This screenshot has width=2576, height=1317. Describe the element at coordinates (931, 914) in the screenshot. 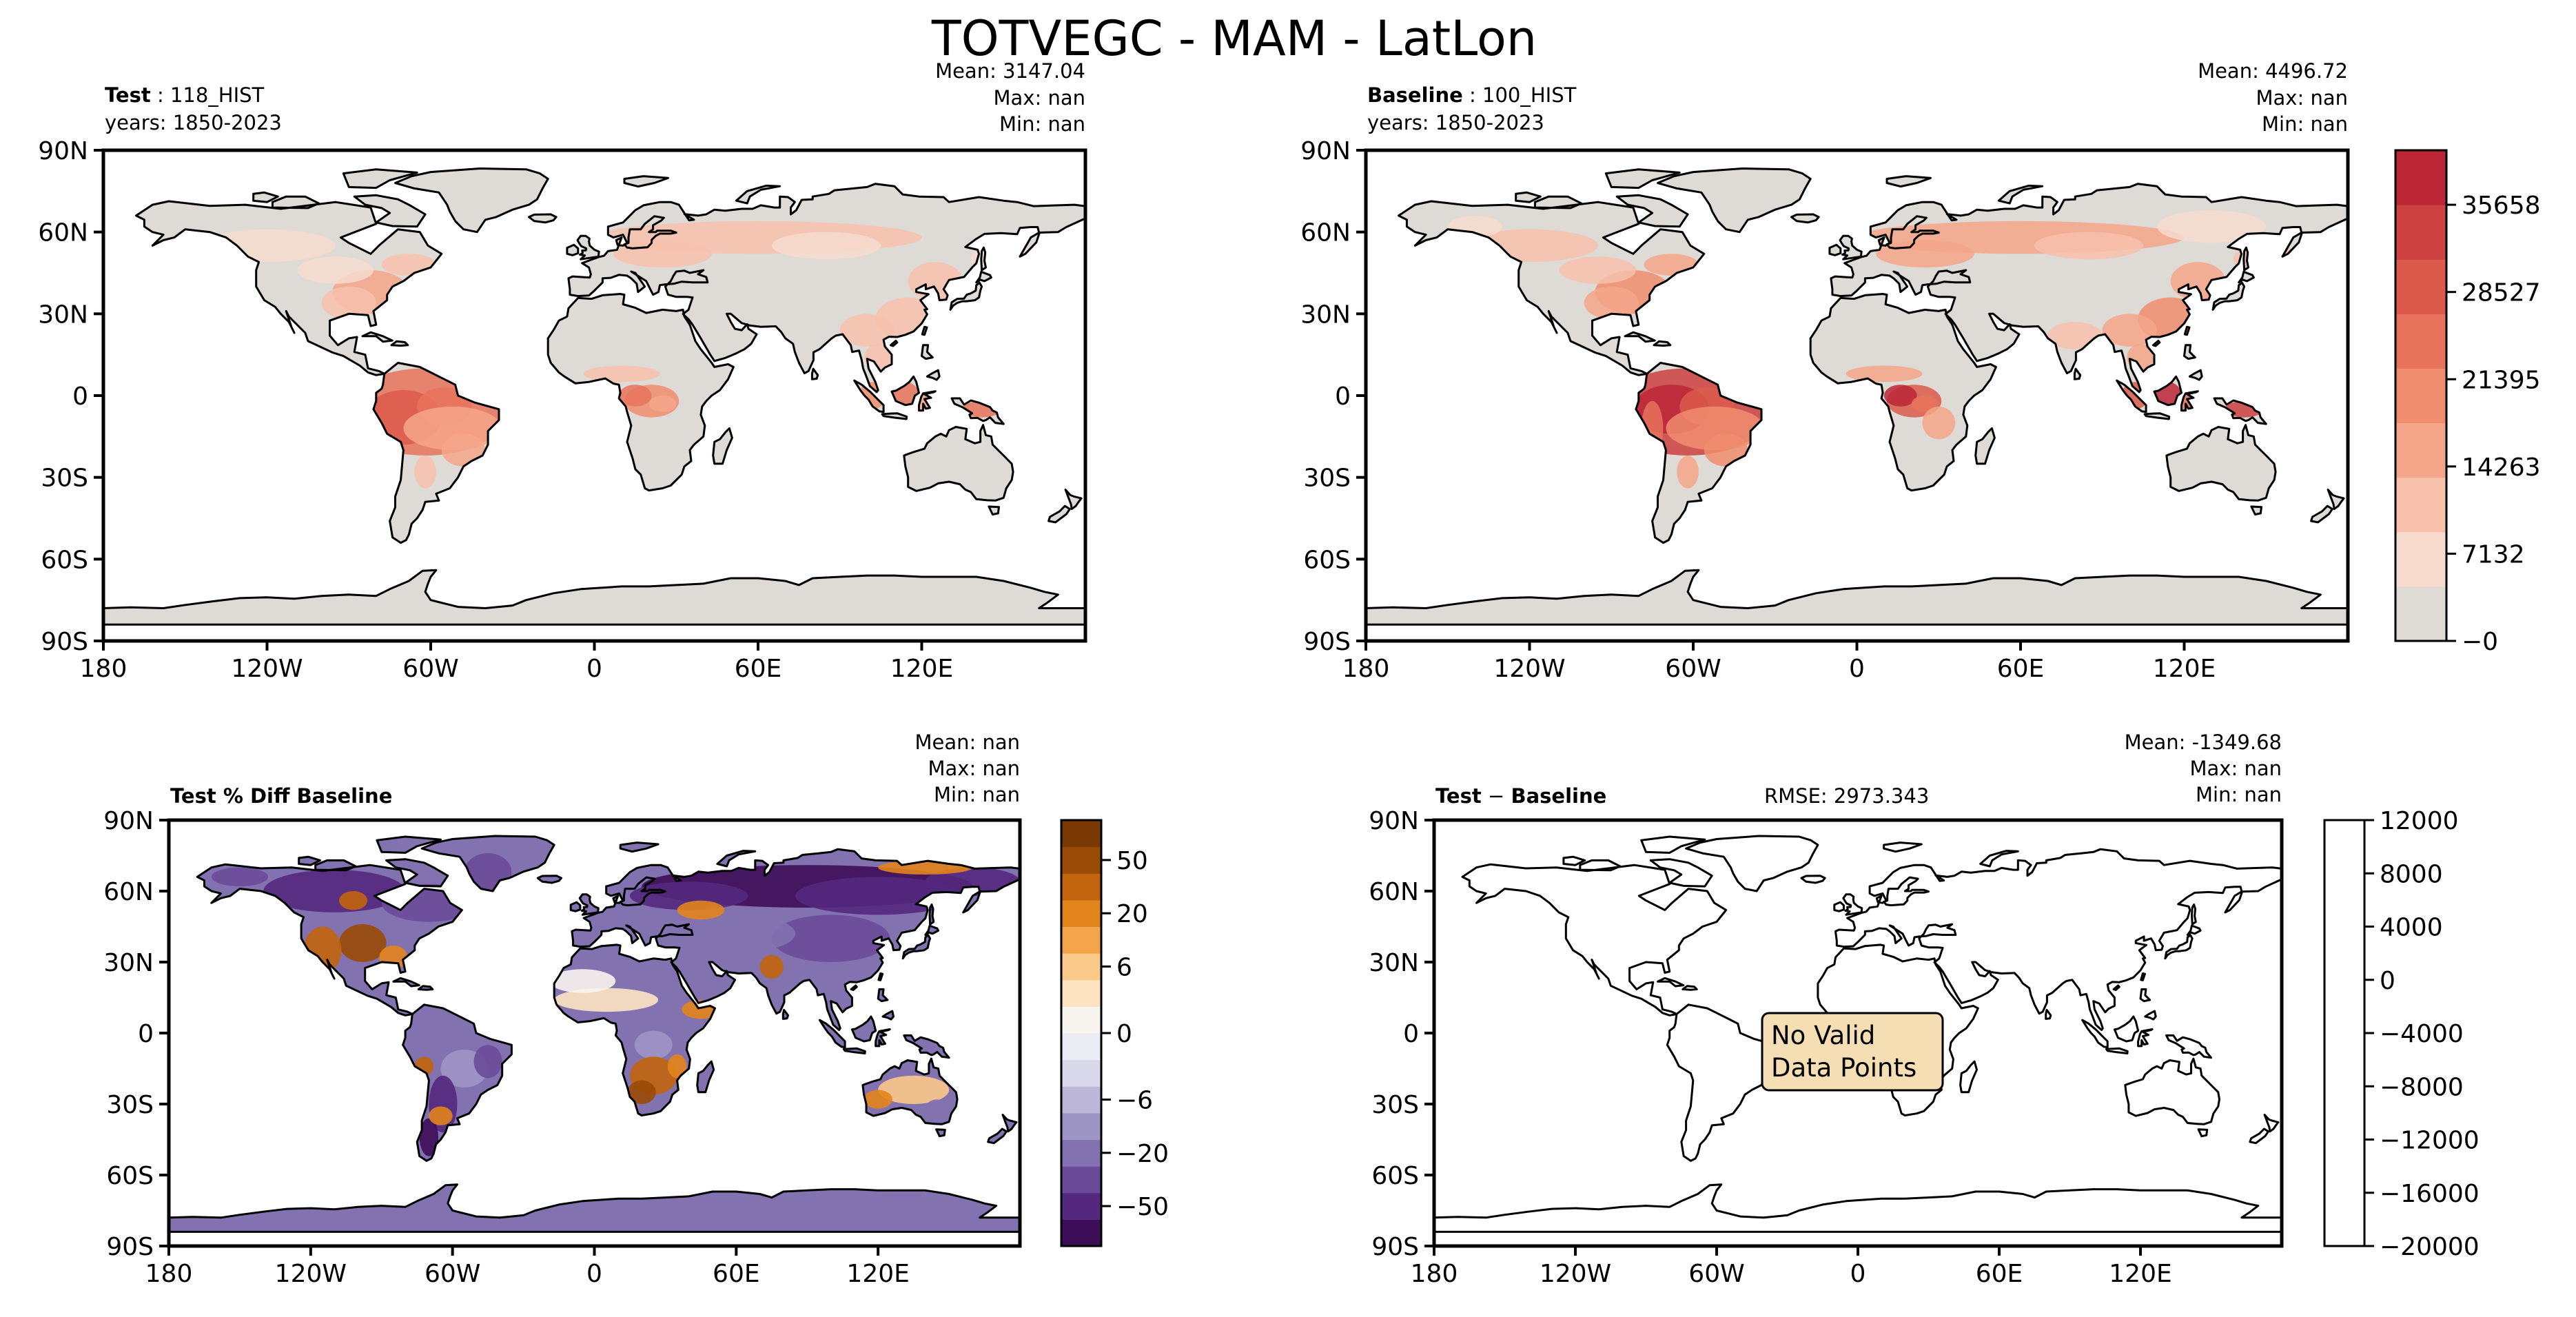

I see `map-pctdiff-coast-sakhalin` at that location.